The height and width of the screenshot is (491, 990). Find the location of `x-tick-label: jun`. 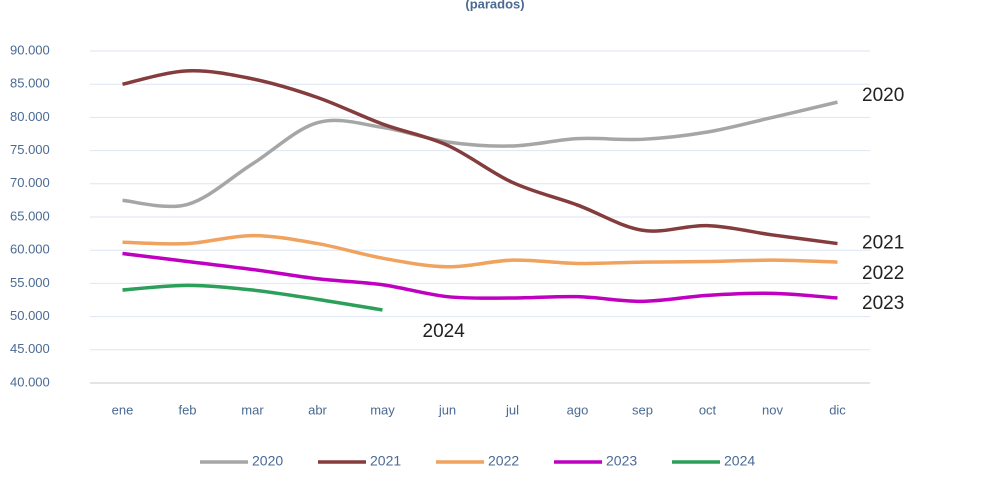

x-tick-label: jun is located at coordinates (447, 409).